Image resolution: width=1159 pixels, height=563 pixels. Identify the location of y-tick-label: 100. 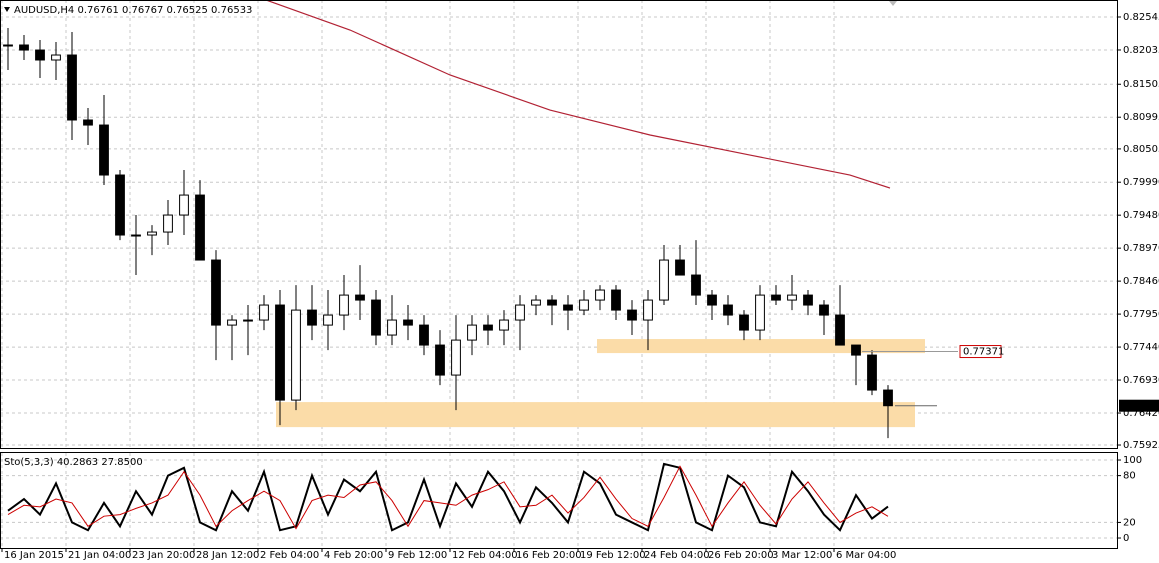
(1132, 460).